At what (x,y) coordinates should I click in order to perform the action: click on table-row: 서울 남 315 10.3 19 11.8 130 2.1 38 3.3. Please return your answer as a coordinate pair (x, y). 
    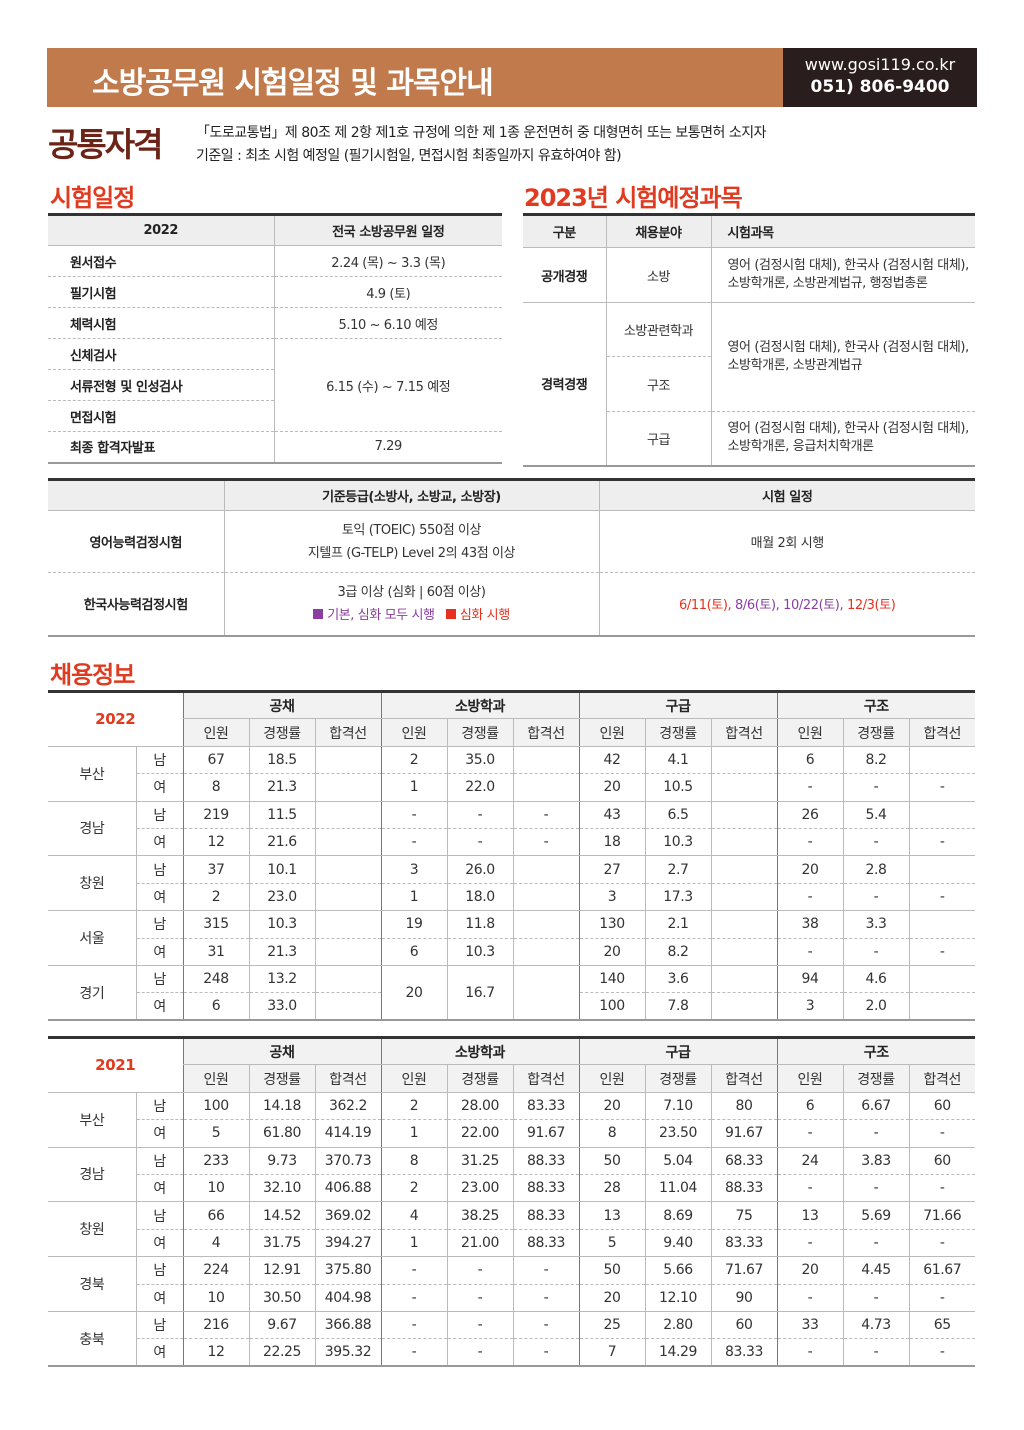
    Looking at the image, I should click on (511, 938).